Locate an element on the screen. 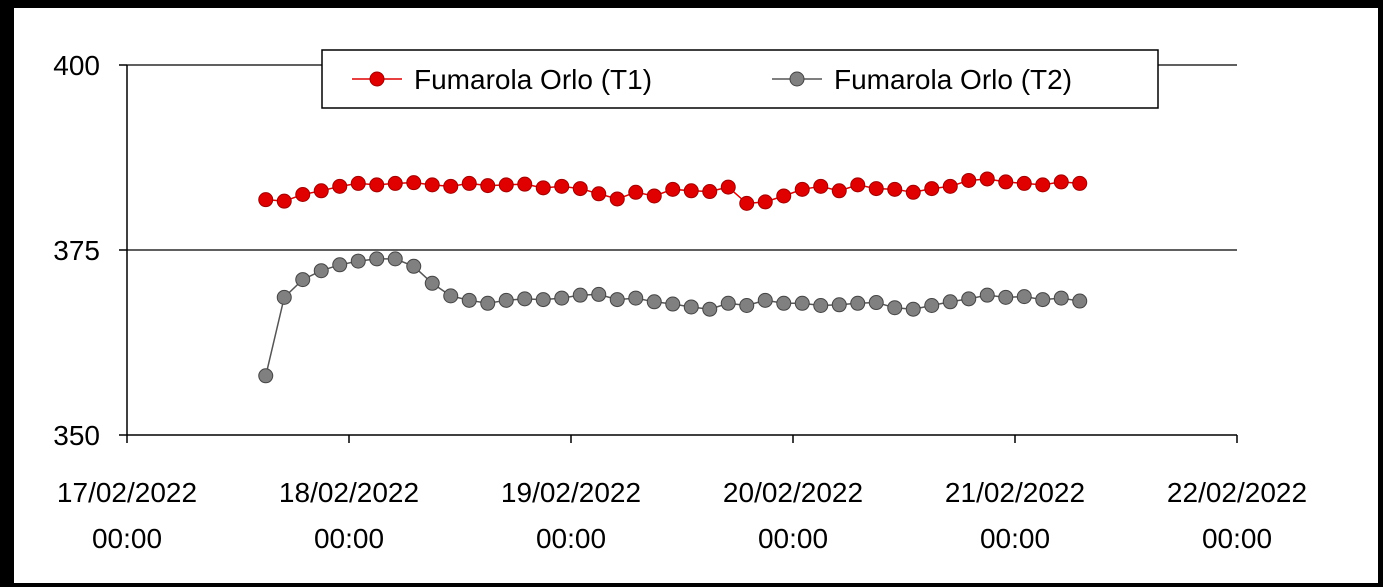 The image size is (1383, 587). legend-box is located at coordinates (740, 79).